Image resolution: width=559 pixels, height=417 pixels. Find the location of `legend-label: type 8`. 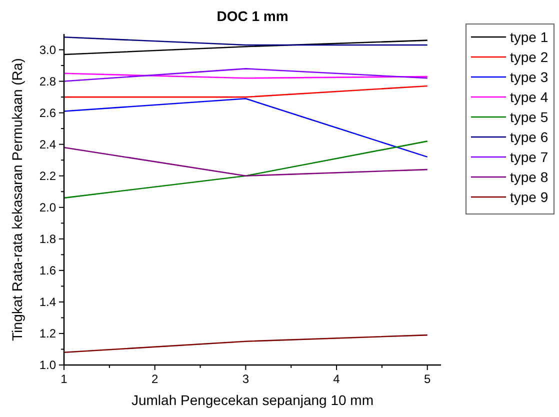

legend-label: type 8 is located at coordinates (529, 177).